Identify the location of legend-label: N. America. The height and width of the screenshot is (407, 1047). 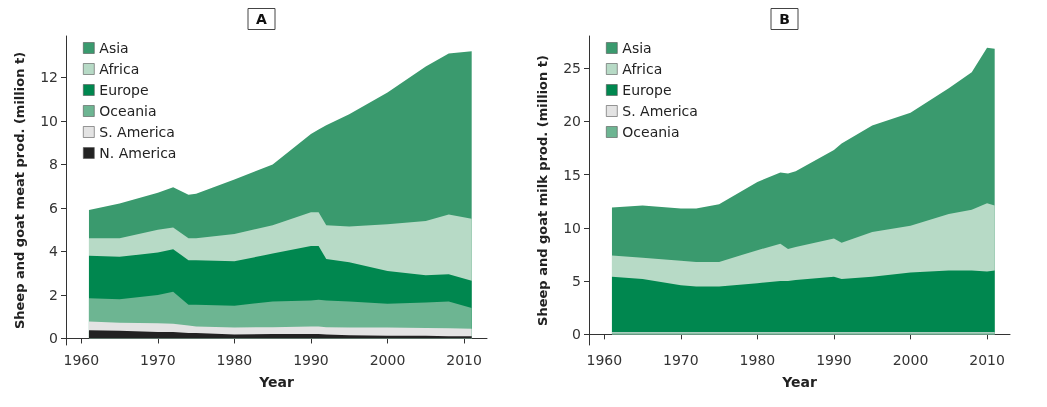
(138, 153).